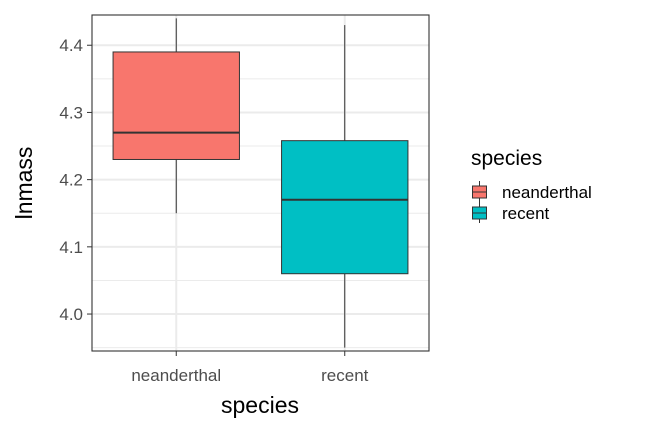  I want to click on y-tick-label: 4.3, so click(71, 112).